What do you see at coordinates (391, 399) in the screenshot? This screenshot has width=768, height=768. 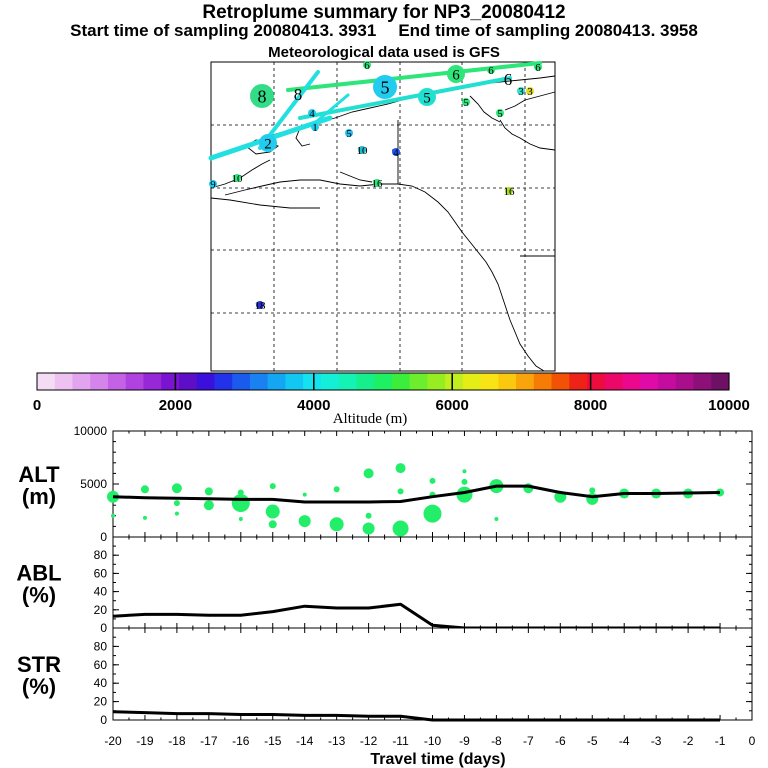 I see `altitude-colorbar: 0 2000 4000 6000 8000 10000 Altitude (m)` at bounding box center [391, 399].